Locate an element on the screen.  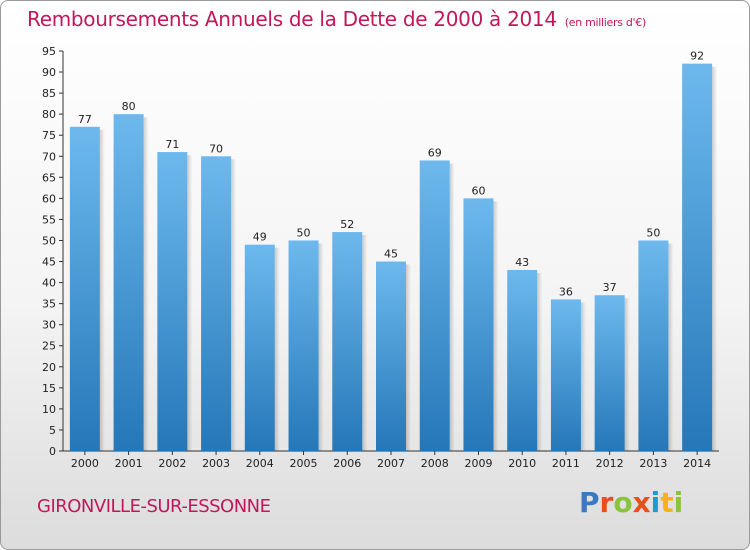
x-tick-label: 2006 is located at coordinates (347, 463).